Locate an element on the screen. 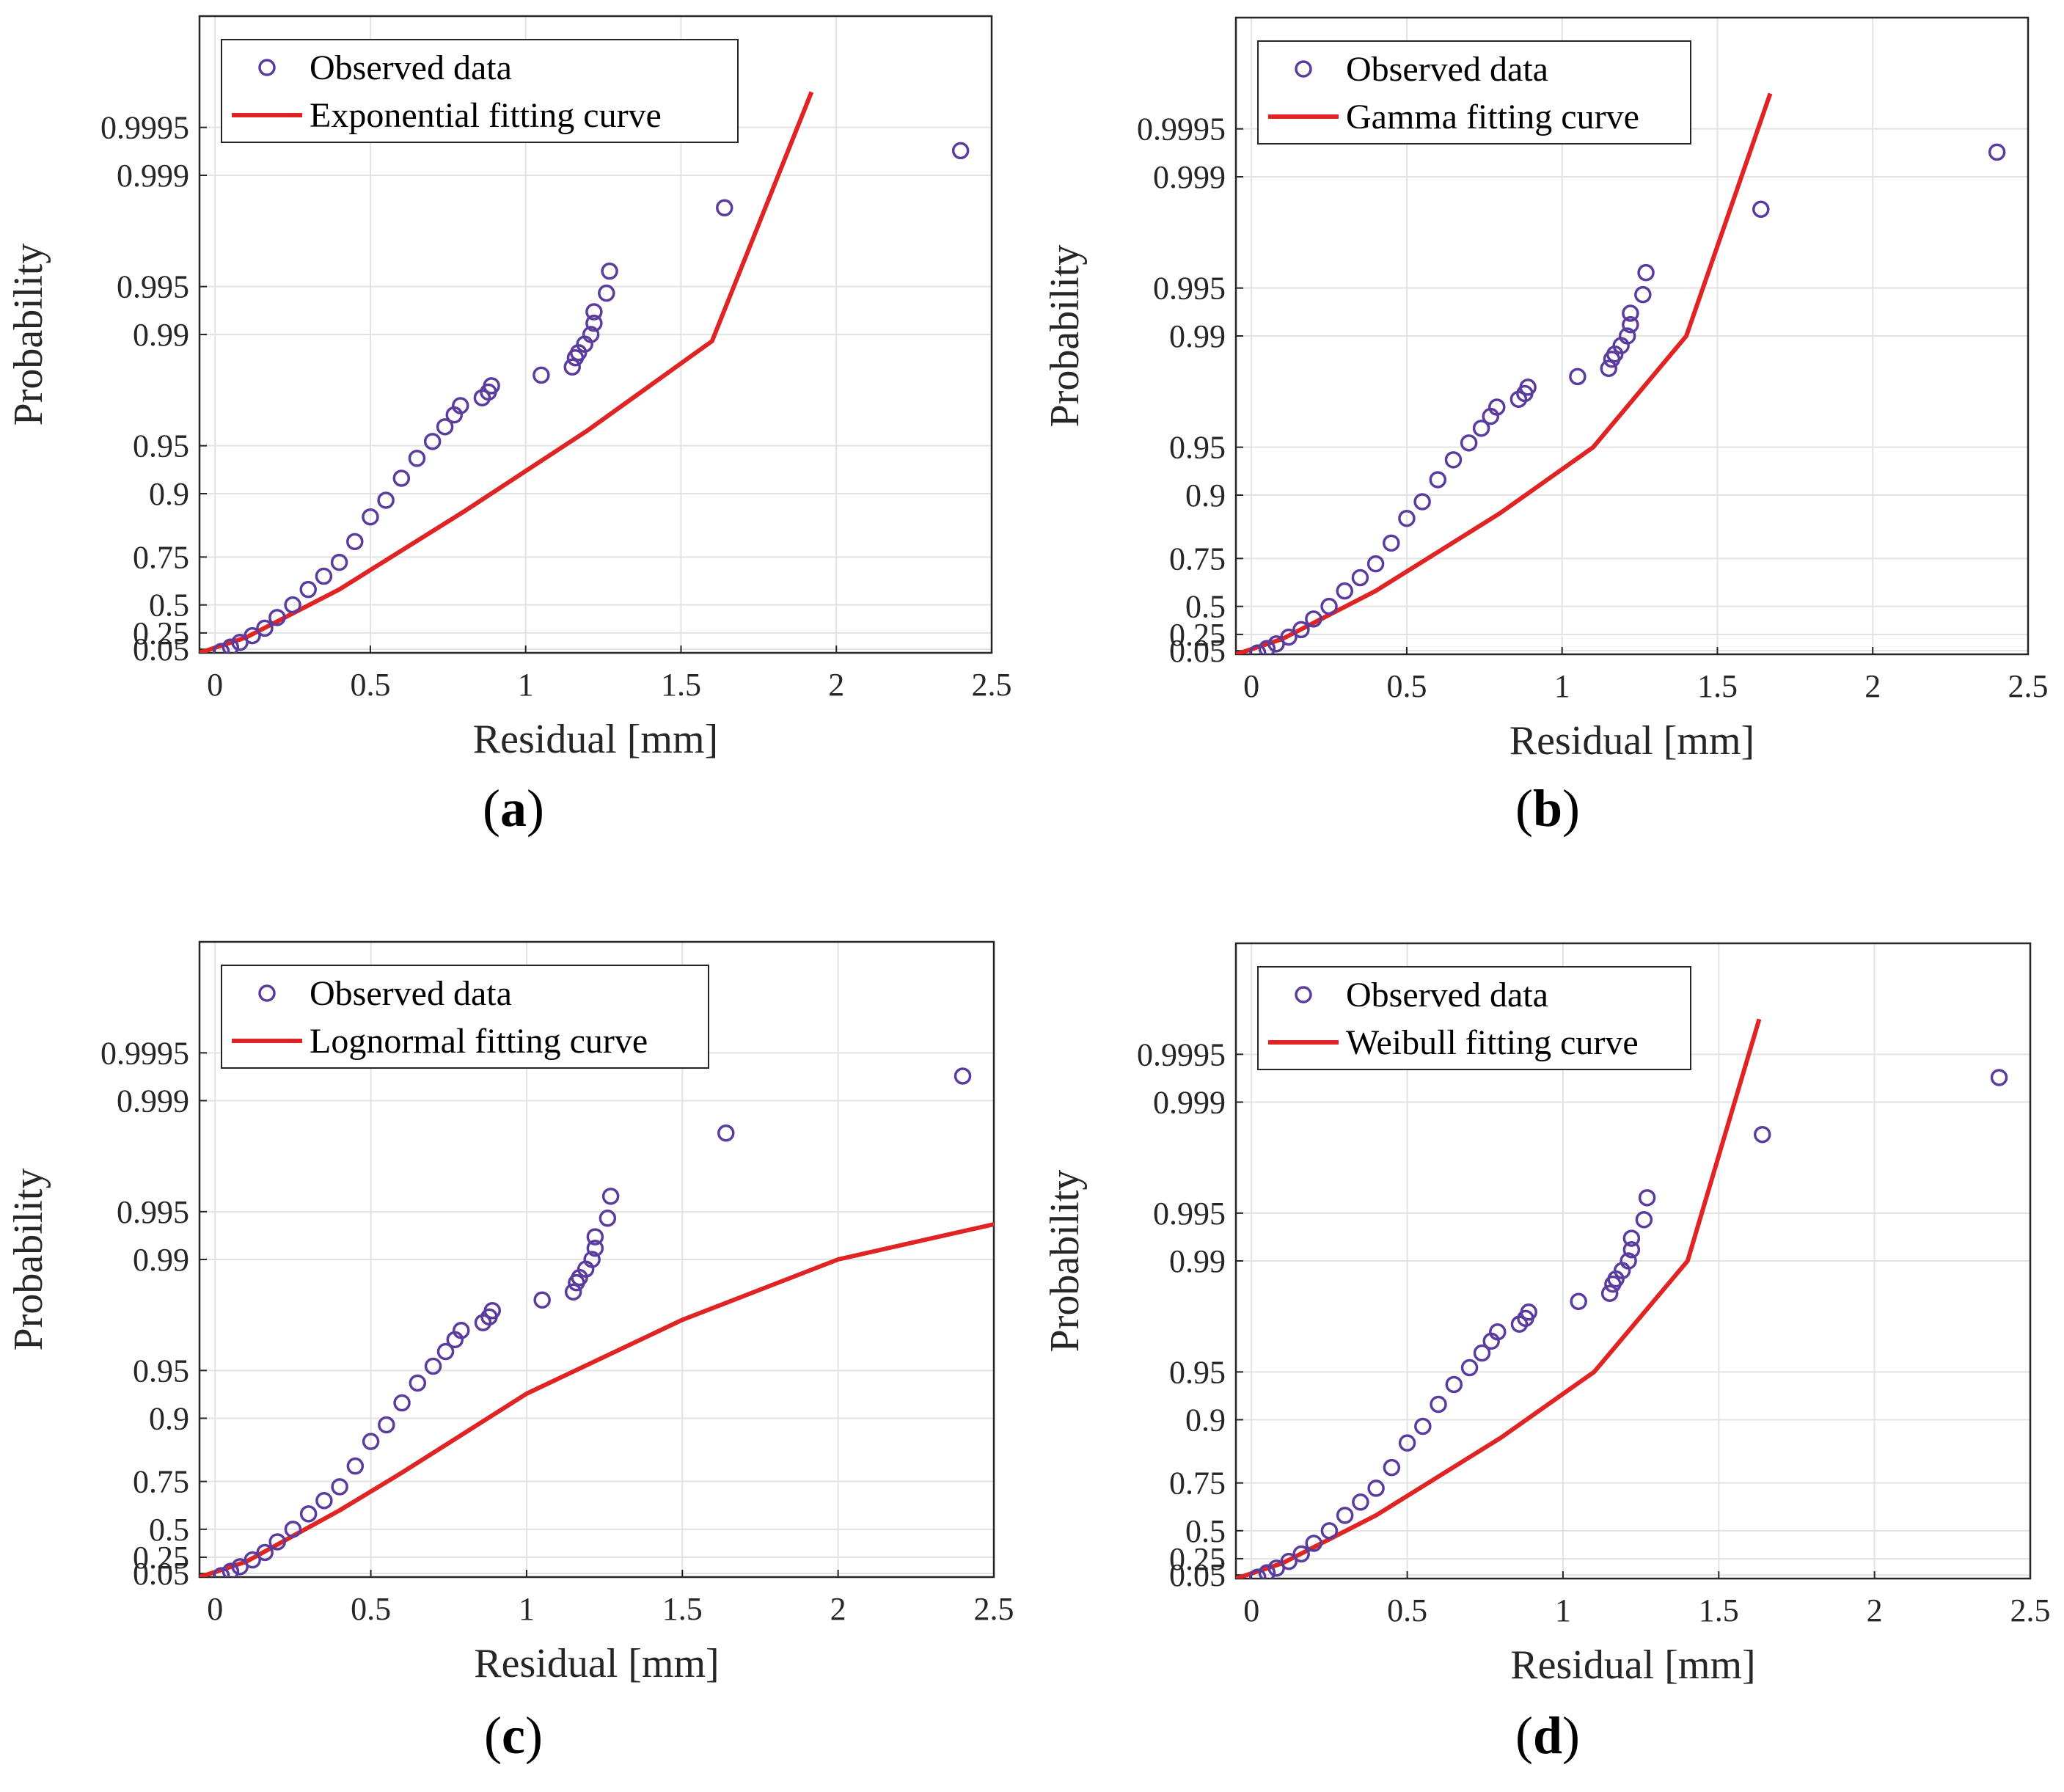  panel-label-letter: a is located at coordinates (513, 808).